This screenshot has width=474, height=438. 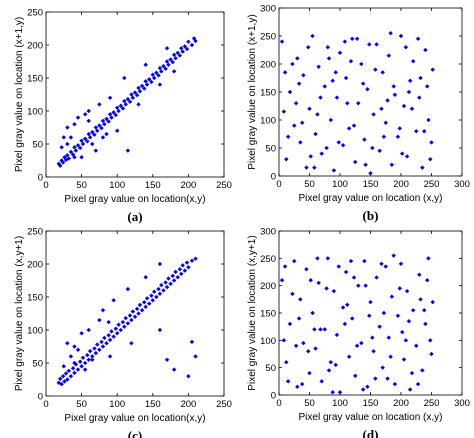 I want to click on x-axis-label-c: Pixel gray value on location(x,y), so click(x=134, y=418).